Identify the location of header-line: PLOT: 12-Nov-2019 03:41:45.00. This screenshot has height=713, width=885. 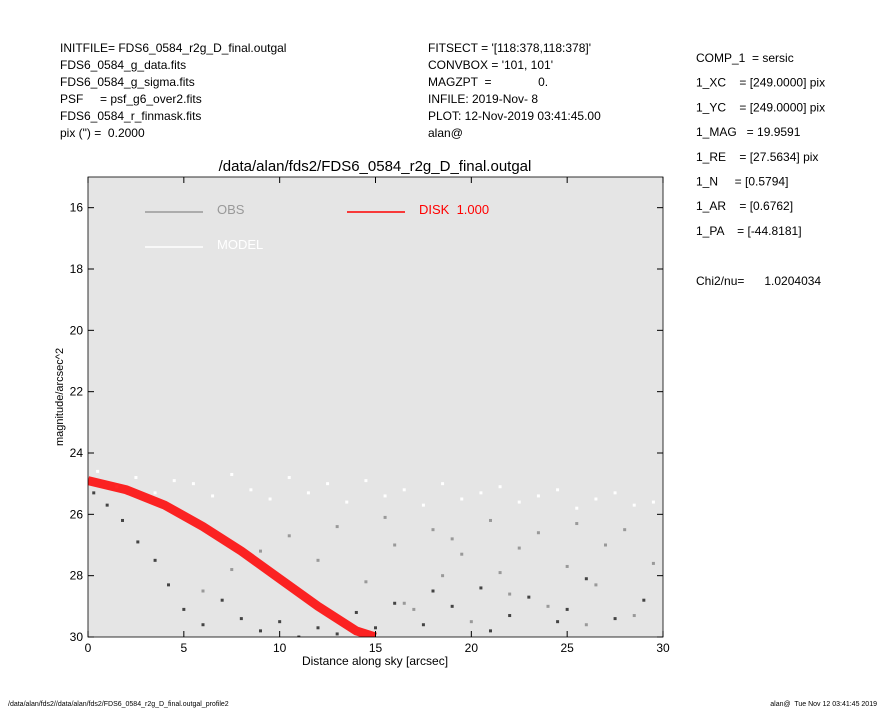
(514, 116).